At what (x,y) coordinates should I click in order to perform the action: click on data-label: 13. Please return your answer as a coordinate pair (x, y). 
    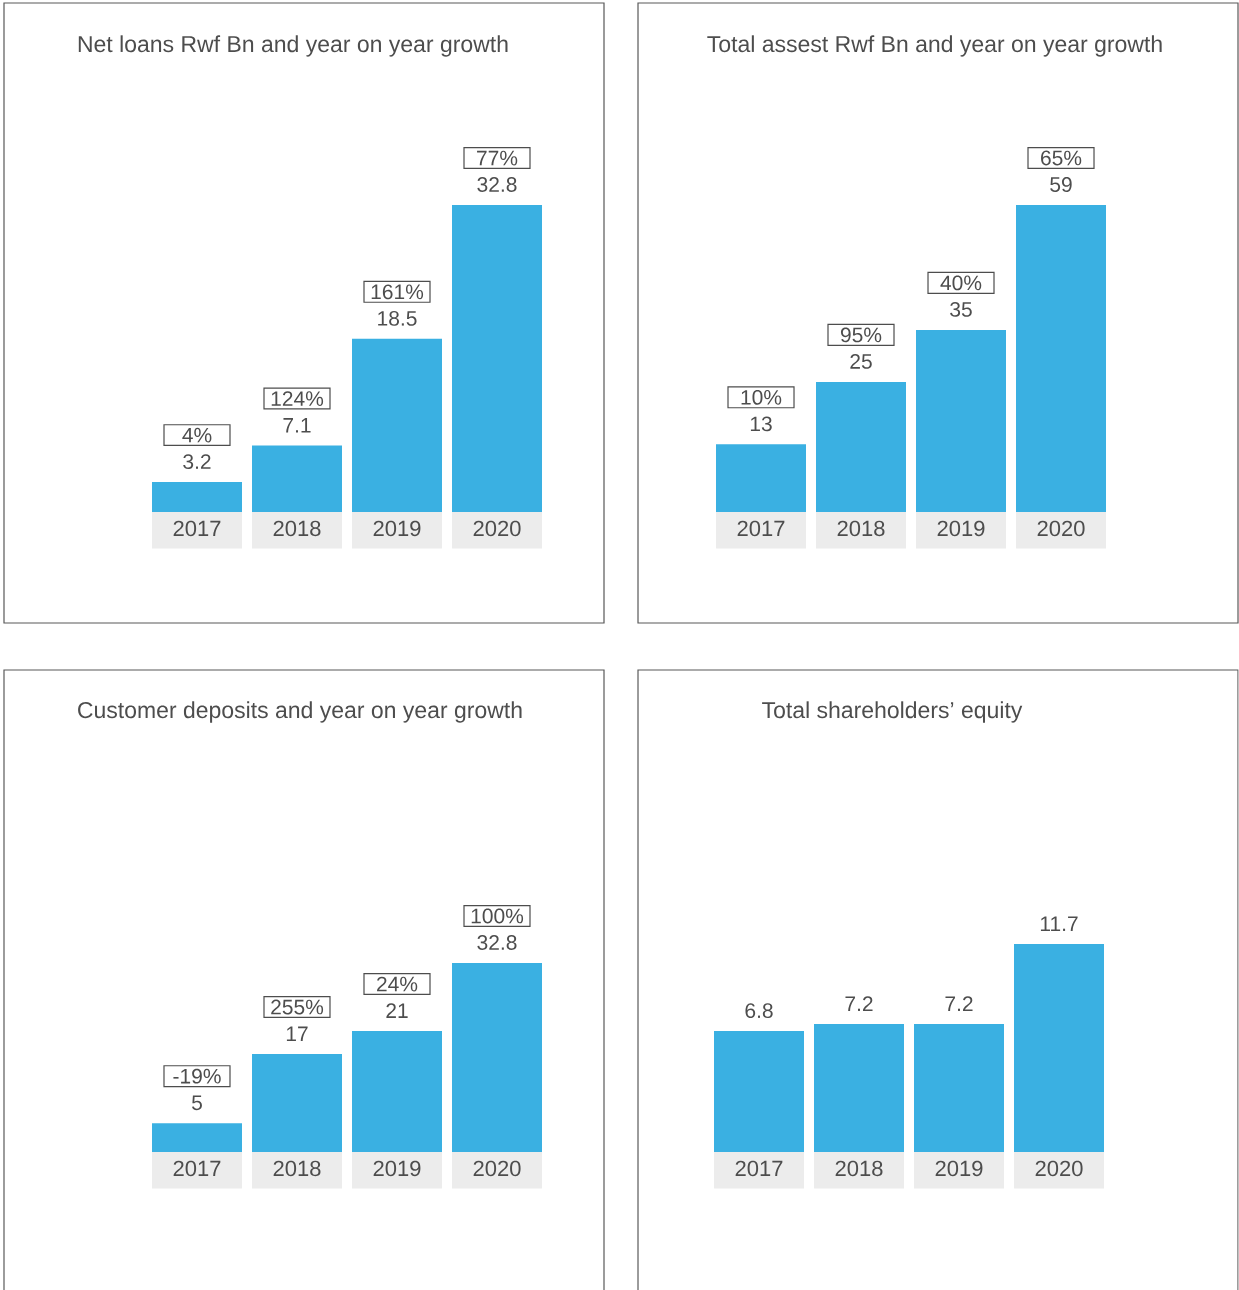
    Looking at the image, I should click on (761, 424).